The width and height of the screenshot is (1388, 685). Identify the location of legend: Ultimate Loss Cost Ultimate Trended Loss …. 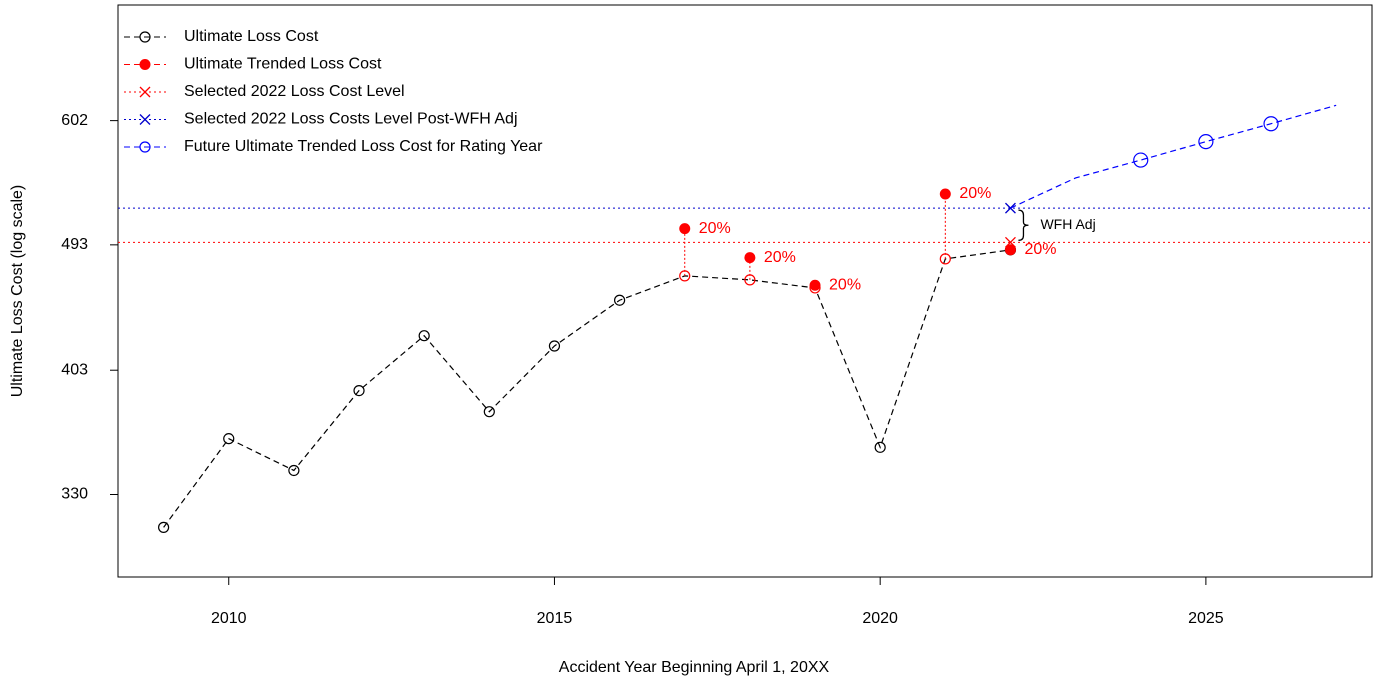
(333, 91).